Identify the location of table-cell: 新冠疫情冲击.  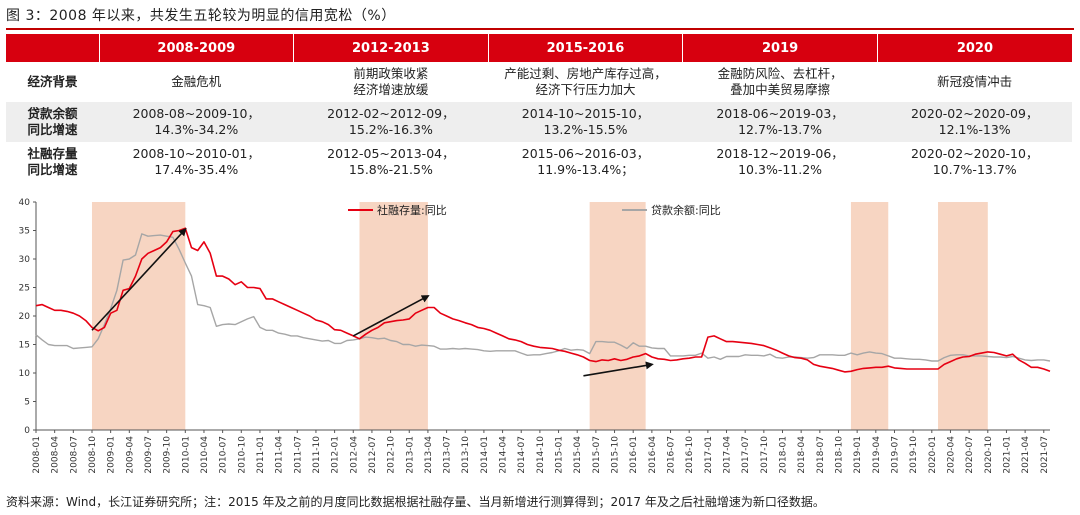
(975, 81).